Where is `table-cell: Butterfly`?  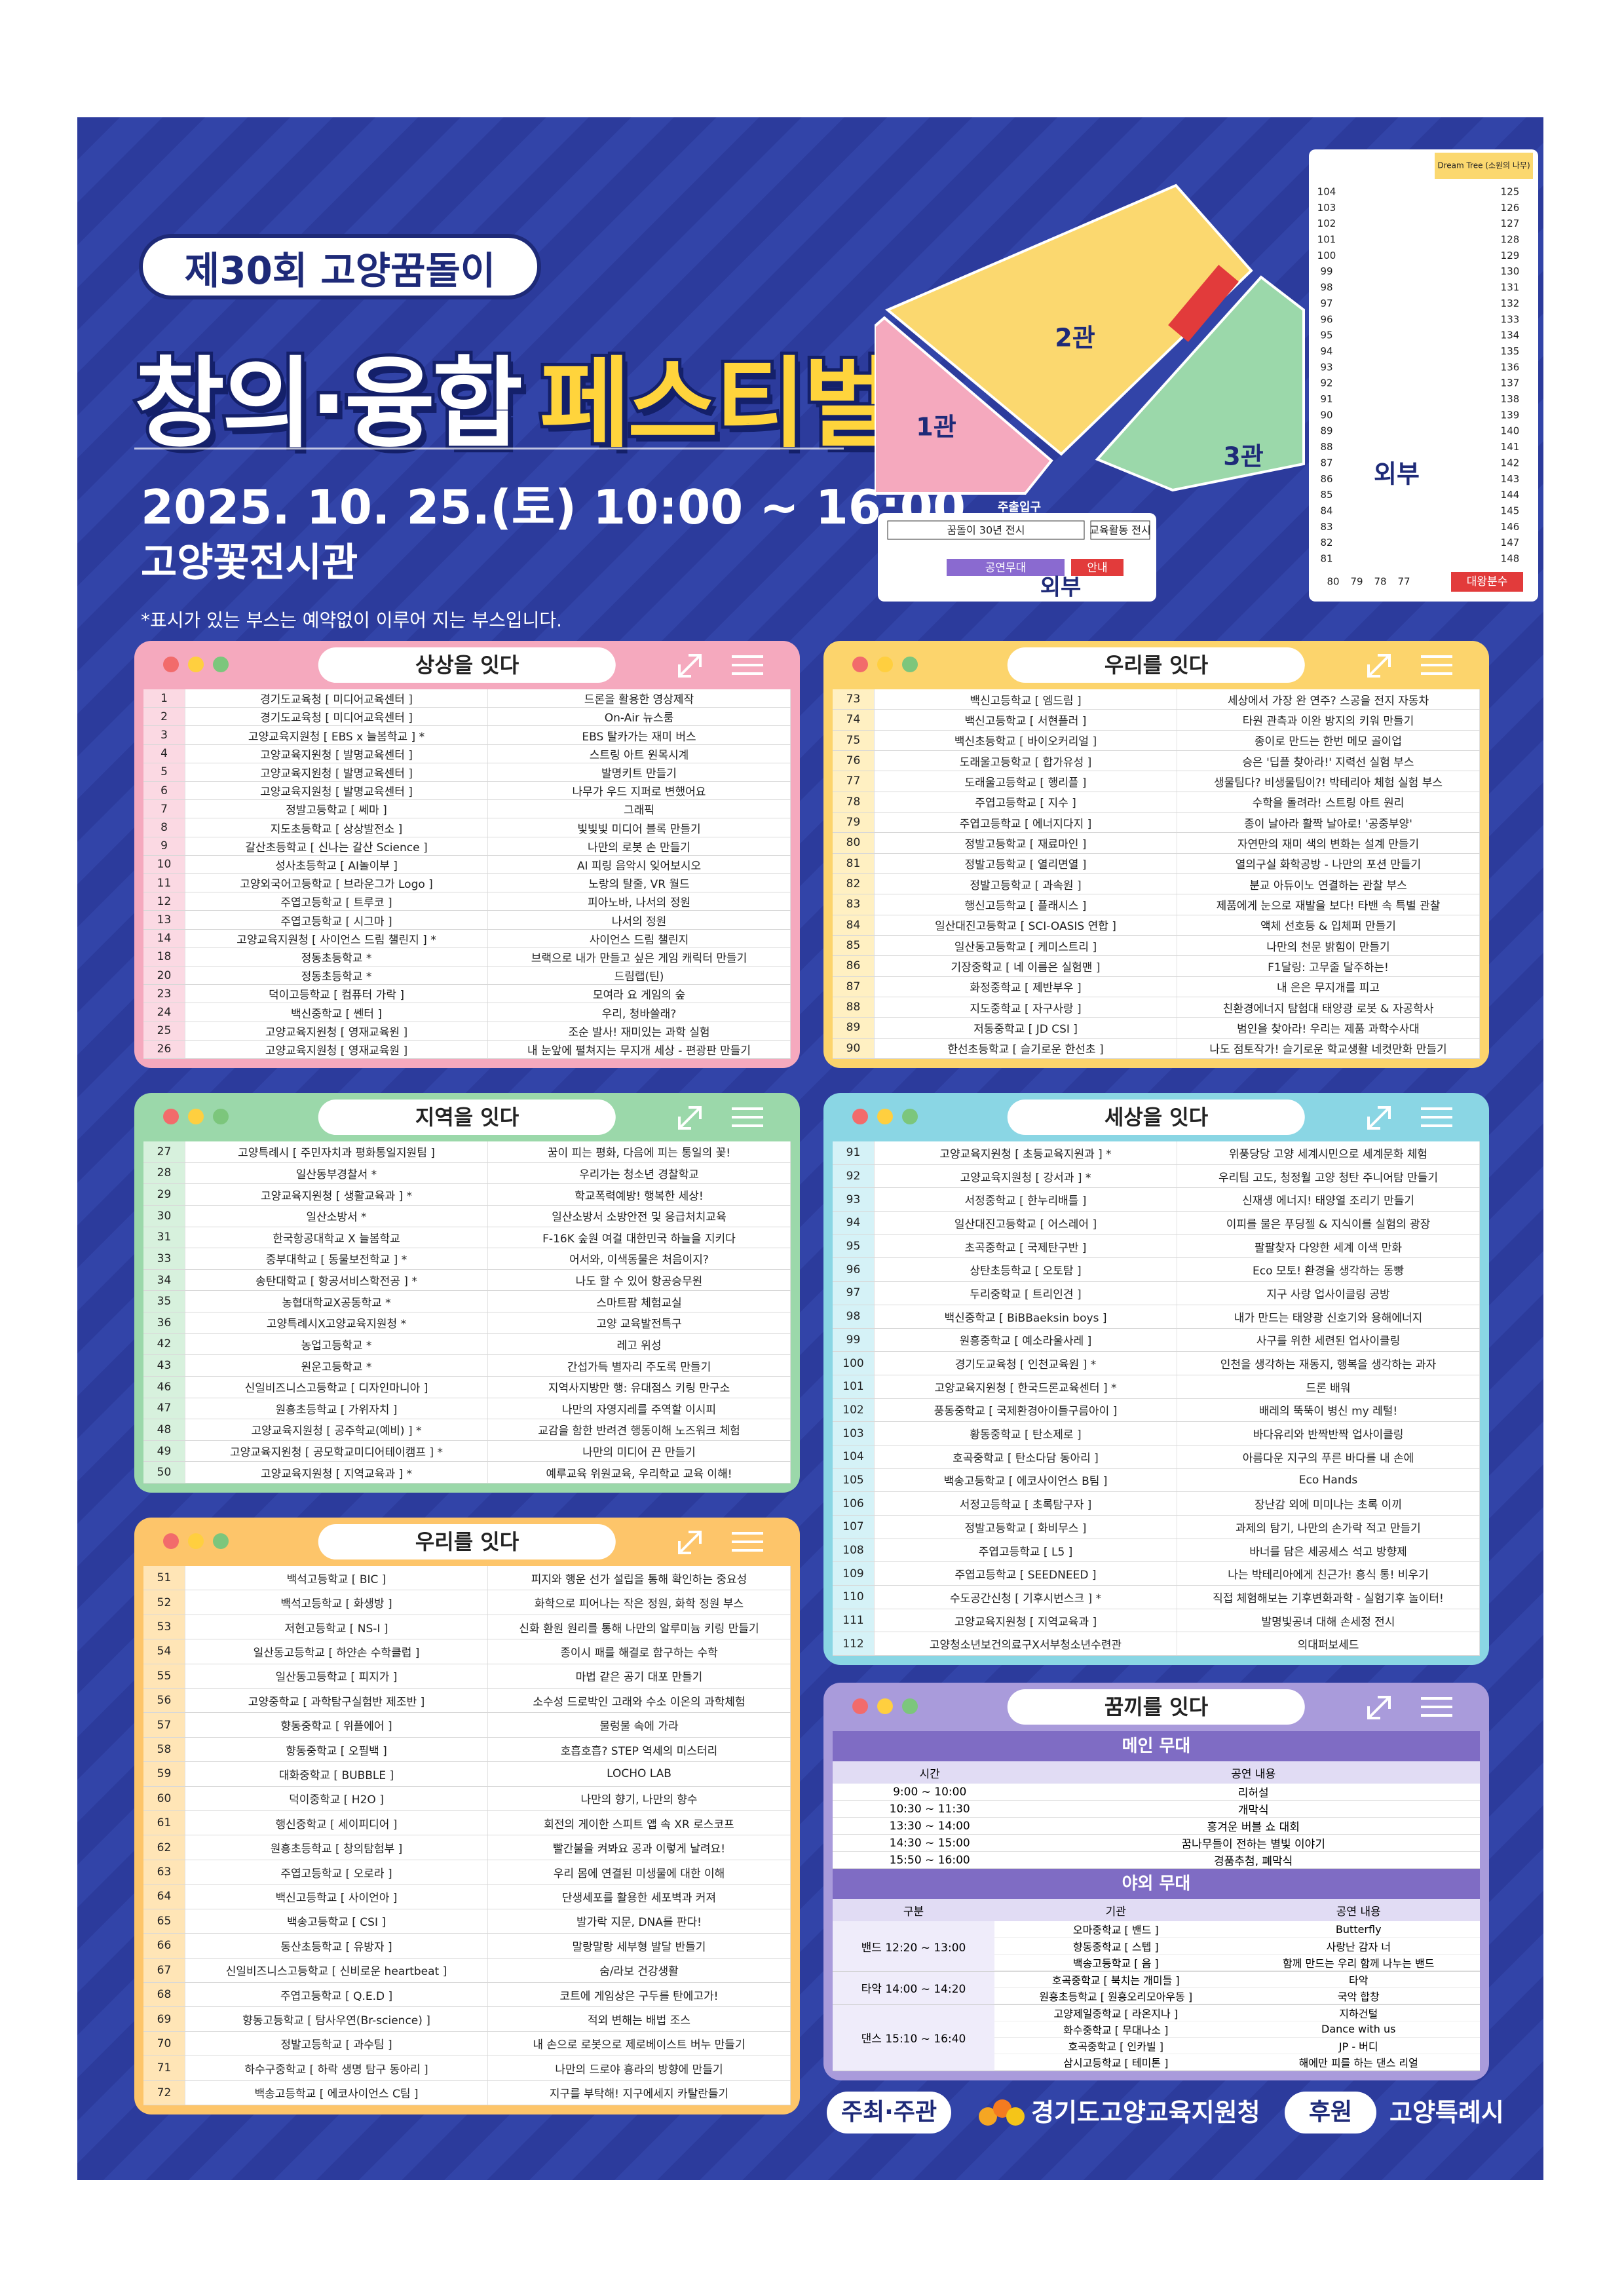
table-cell: Butterfly is located at coordinates (1358, 1929).